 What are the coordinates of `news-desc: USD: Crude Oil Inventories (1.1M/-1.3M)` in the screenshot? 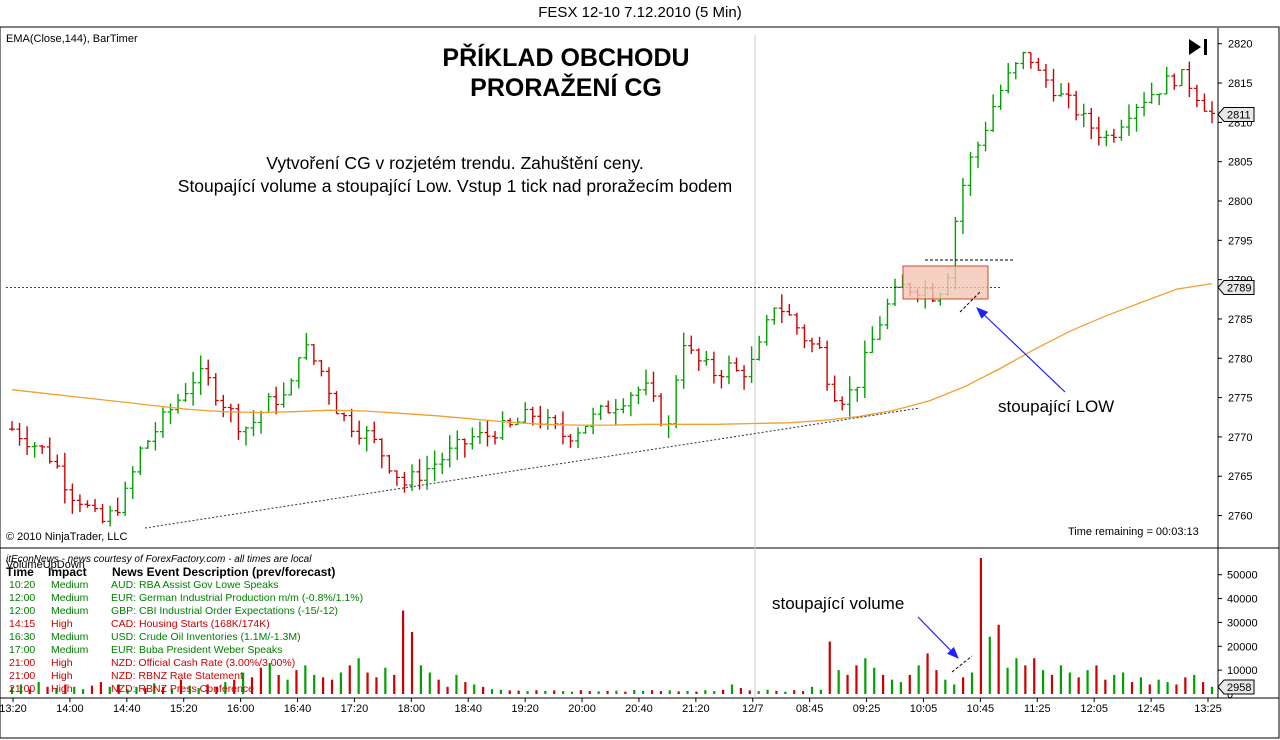 It's located at (206, 637).